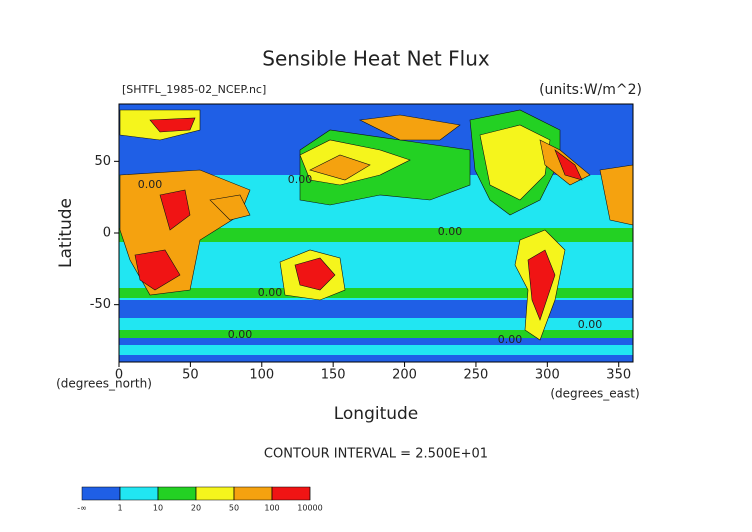 Image resolution: width=752 pixels, height=532 pixels. Describe the element at coordinates (376, 414) in the screenshot. I see `x-axis-label: Longitude` at that location.